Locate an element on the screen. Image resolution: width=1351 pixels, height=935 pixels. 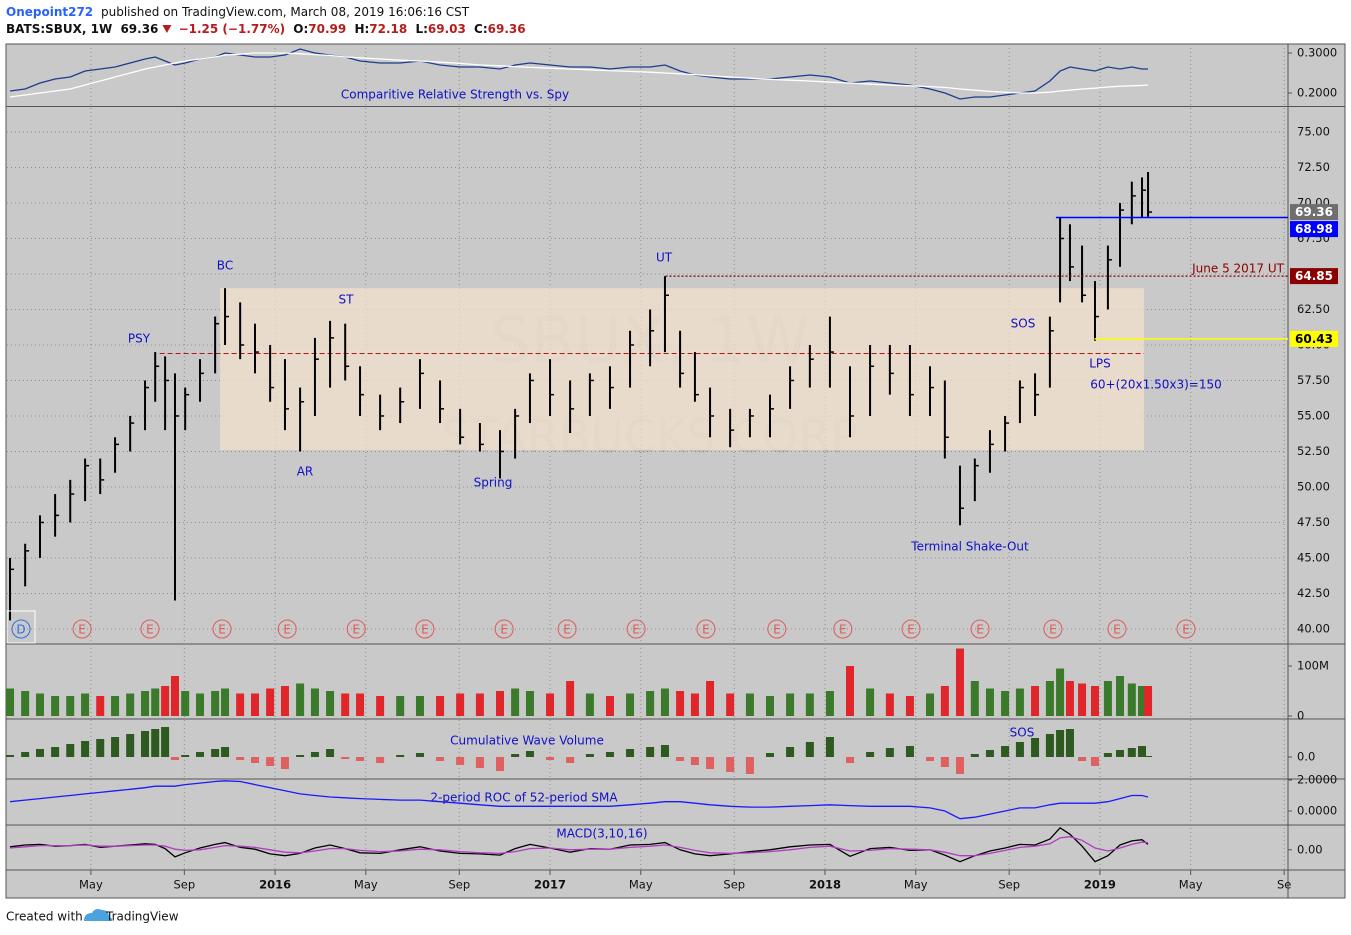
annotation: LPS is located at coordinates (1100, 364).